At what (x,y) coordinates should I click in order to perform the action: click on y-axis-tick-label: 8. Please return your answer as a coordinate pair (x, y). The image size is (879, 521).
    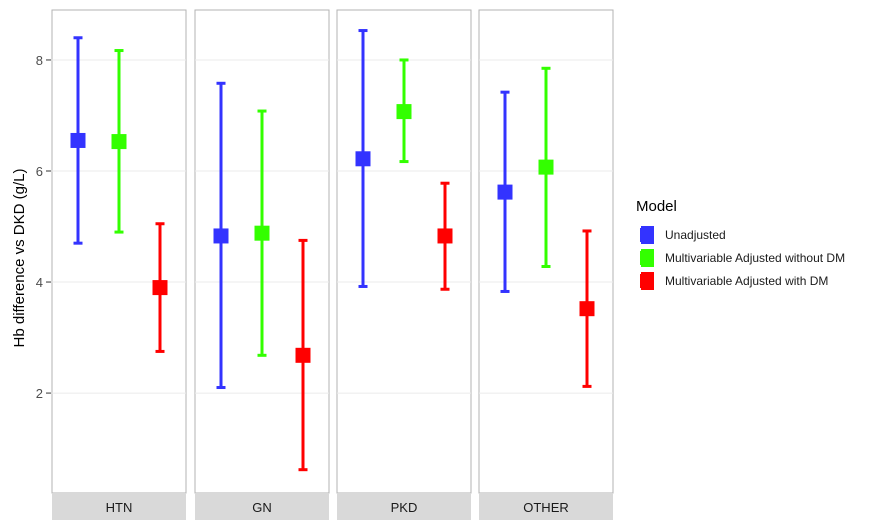
    Looking at the image, I should click on (39, 60).